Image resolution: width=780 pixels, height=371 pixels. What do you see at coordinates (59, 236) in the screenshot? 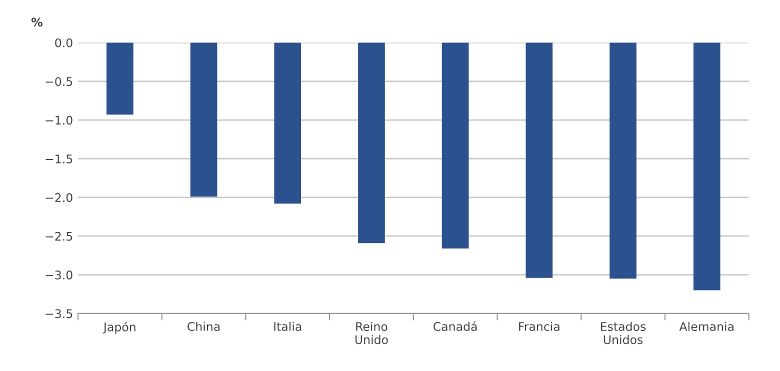
I see `y-tick-label: −2.5` at bounding box center [59, 236].